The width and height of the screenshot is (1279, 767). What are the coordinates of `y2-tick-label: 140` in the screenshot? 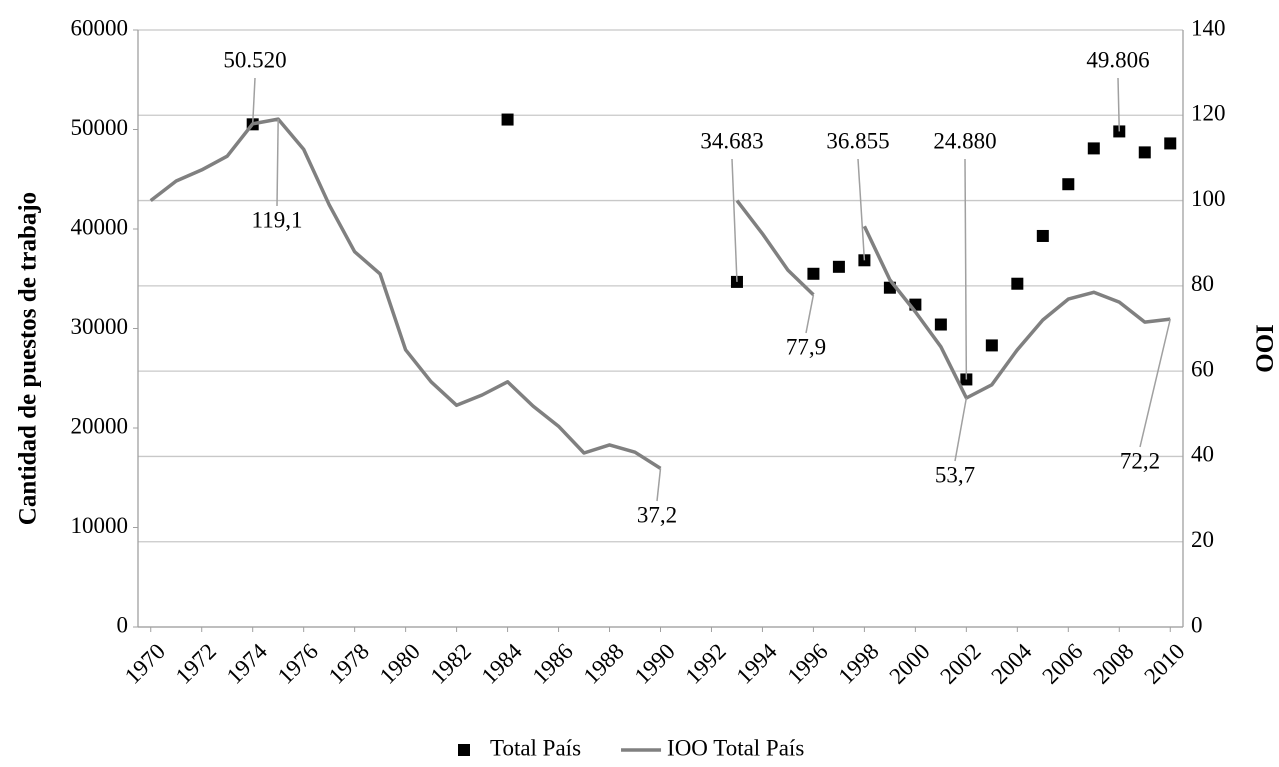 It's located at (1208, 27).